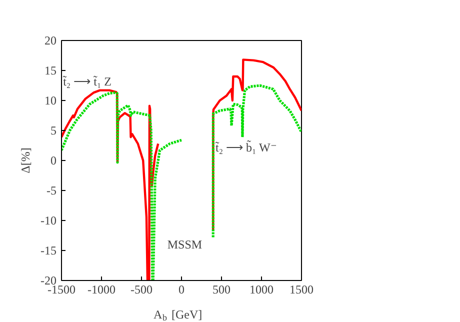 This screenshot has width=460, height=322. Describe the element at coordinates (53, 161) in the screenshot. I see `y-tick-label: 0` at that location.